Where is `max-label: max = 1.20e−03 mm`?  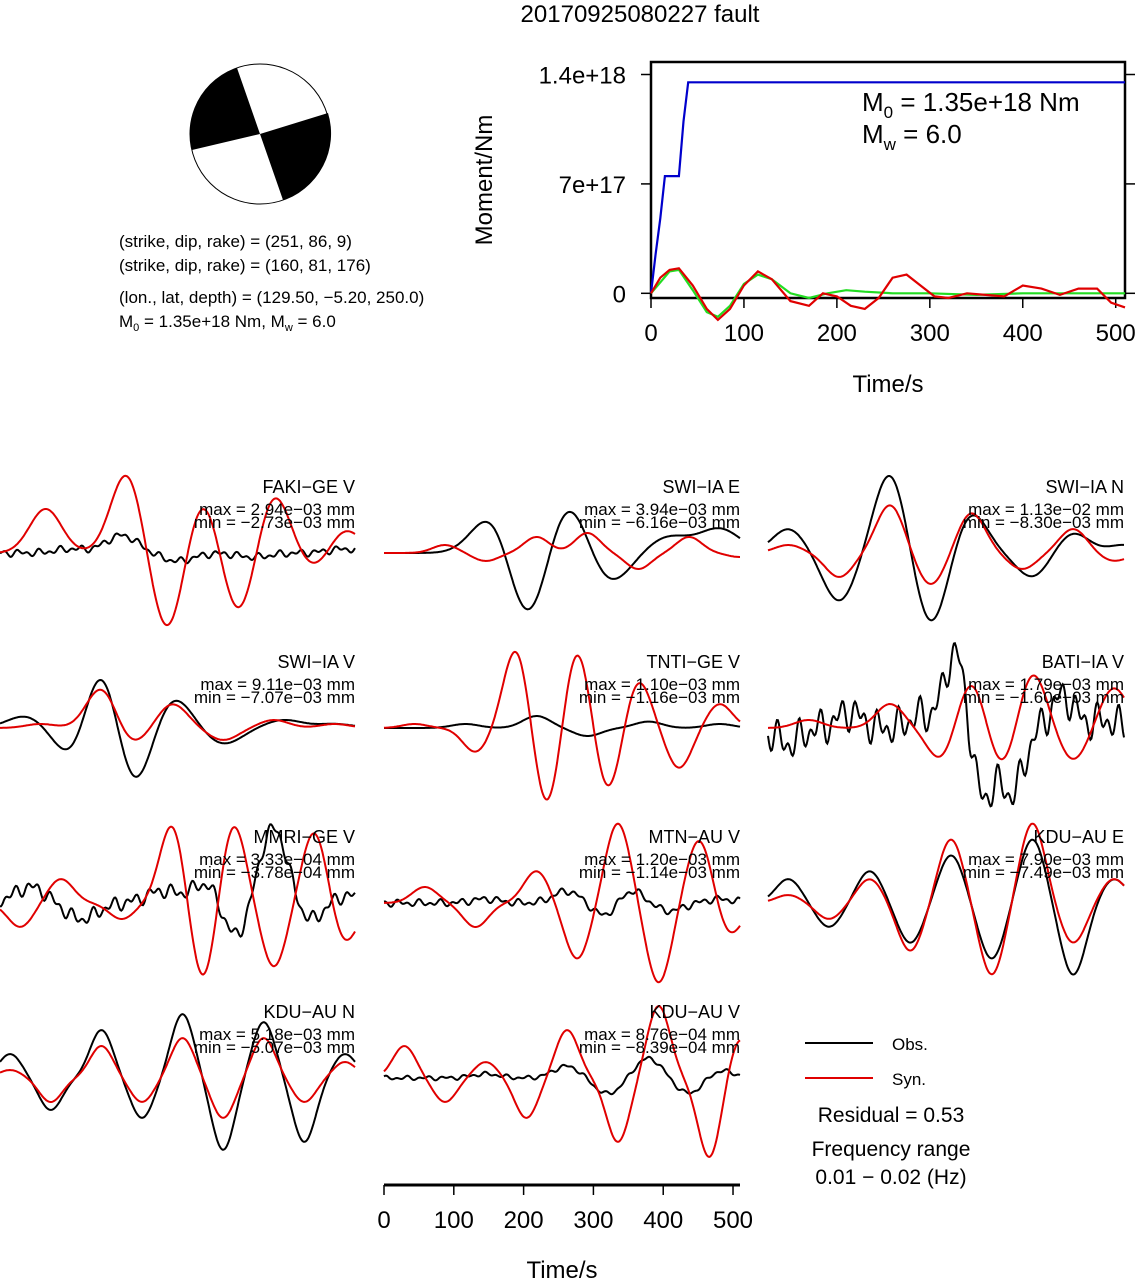
max-label: max = 1.20e−03 mm is located at coordinates (662, 859).